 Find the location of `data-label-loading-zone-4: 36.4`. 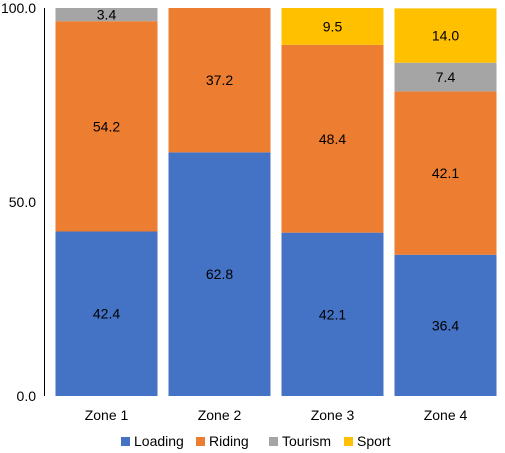

data-label-loading-zone-4: 36.4 is located at coordinates (445, 325).